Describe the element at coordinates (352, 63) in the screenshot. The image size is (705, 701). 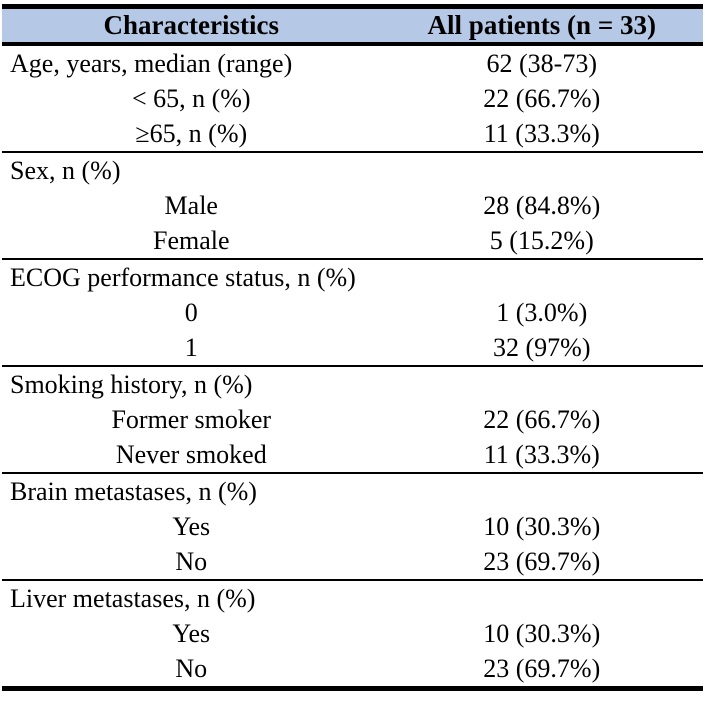
I see `table-row: Age, years, median (range) 62 (38-73)` at that location.